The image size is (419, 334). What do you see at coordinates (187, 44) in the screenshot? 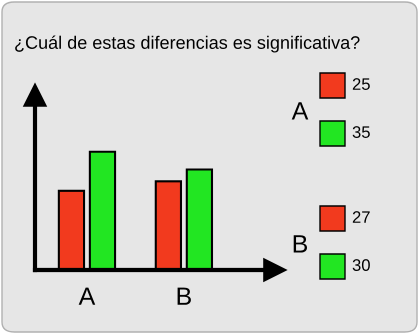
I see `chart-title: ¿Cuál de estas diferencias es significativa?` at bounding box center [187, 44].